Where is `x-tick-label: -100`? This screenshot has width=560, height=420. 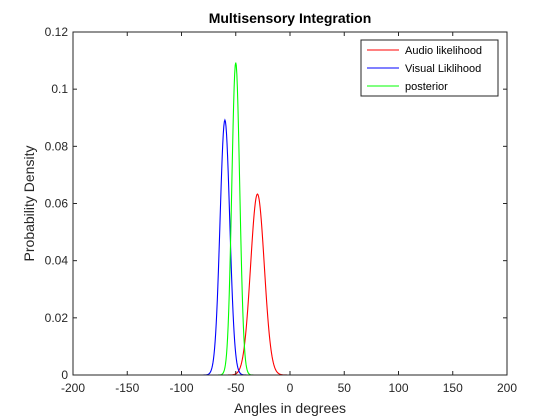
x-tick-label: -100 is located at coordinates (181, 388).